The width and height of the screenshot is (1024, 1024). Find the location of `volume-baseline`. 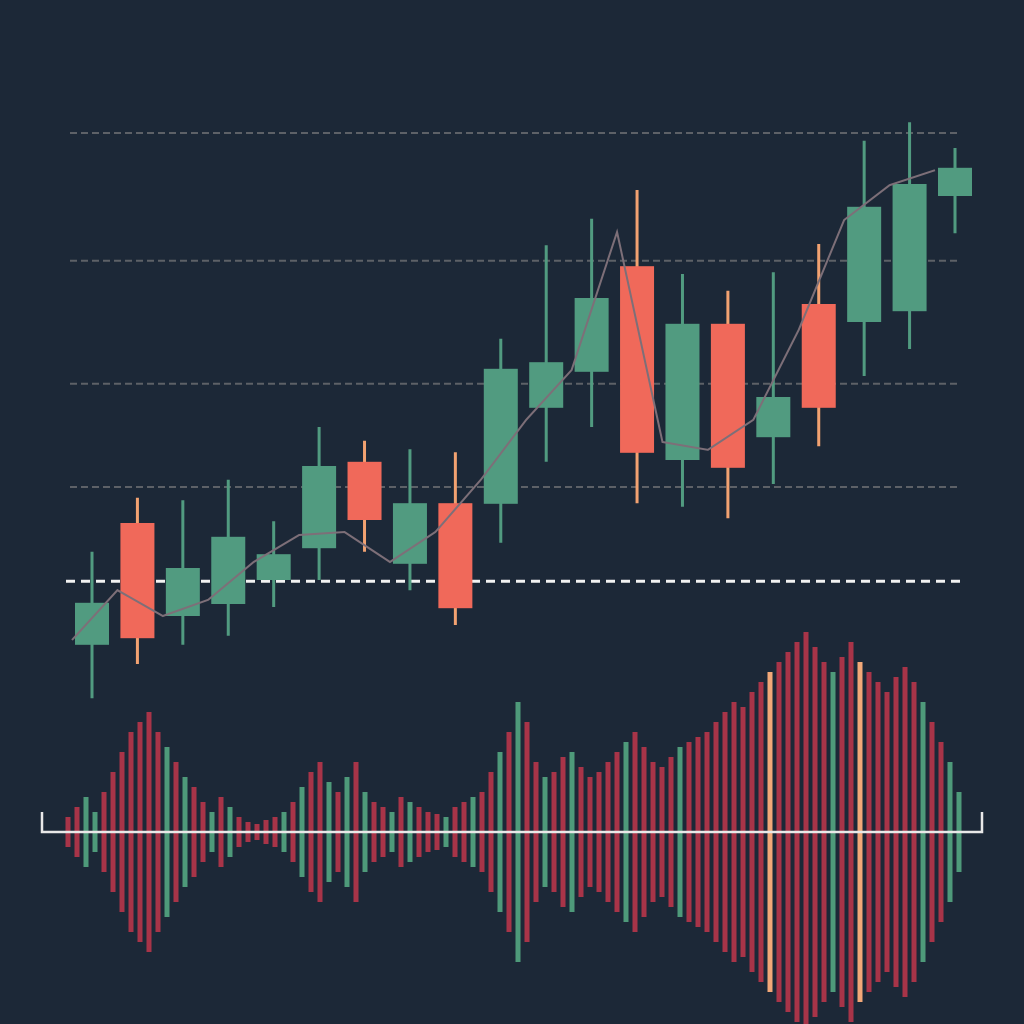

volume-baseline is located at coordinates (512, 823).